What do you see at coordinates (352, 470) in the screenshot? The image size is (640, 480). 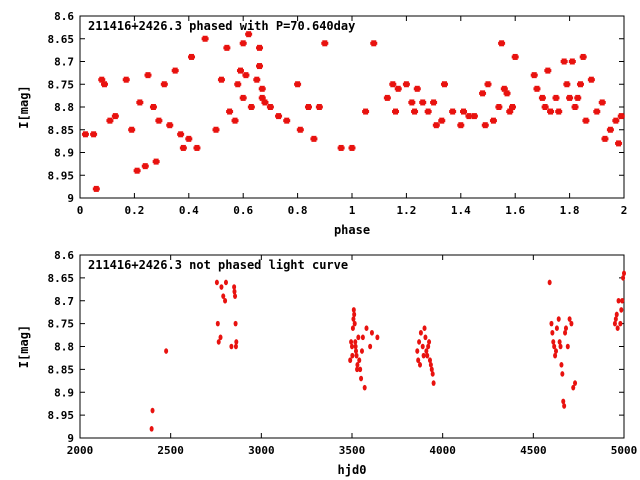 I see `x-axis-label: hjd0` at bounding box center [352, 470].